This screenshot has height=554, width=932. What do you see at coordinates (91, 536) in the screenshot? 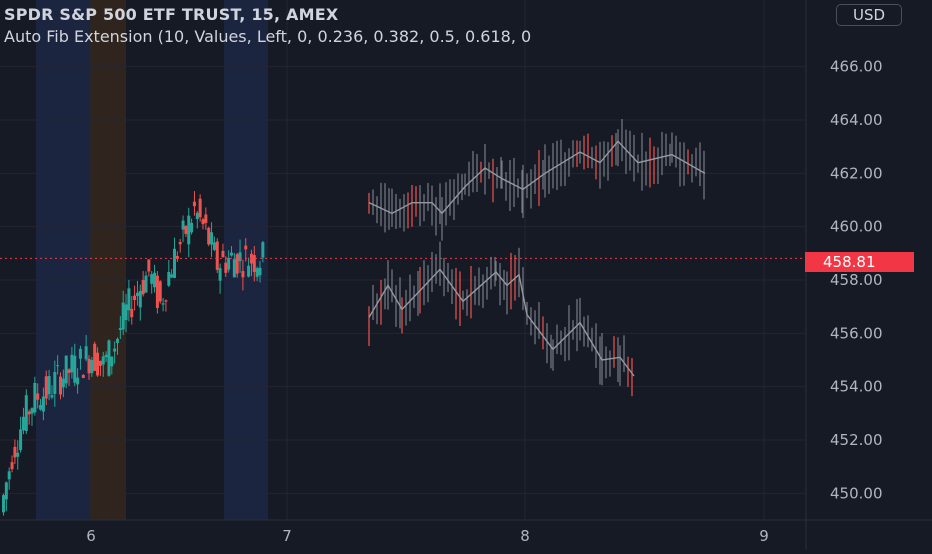
I see `x-tick-label: 6` at bounding box center [91, 536].